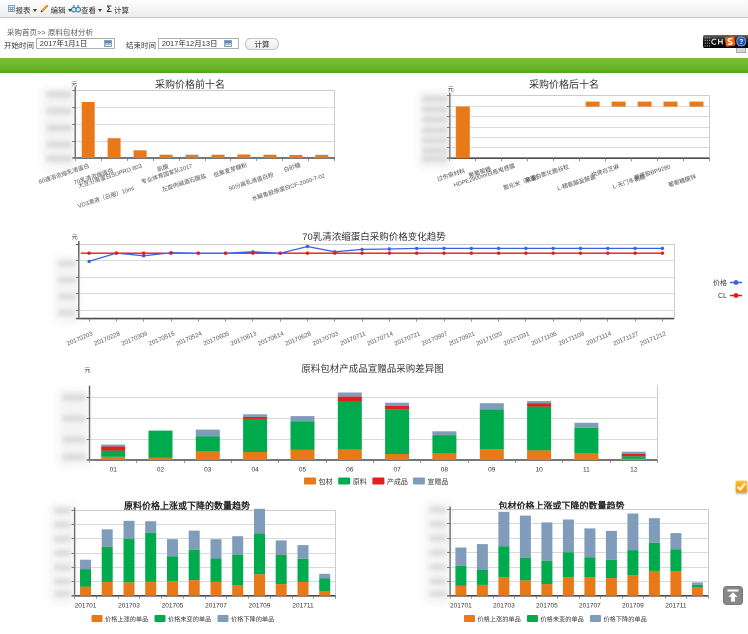 This screenshot has width=748, height=634. Describe the element at coordinates (586, 470) in the screenshot. I see `svg-text: 11` at that location.